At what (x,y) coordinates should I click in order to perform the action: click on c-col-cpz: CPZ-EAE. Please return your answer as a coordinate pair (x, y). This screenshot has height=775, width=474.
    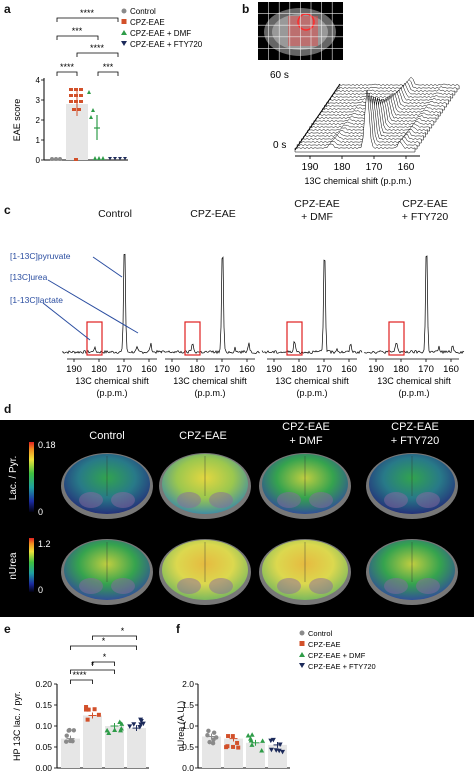
    Looking at the image, I should click on (213, 214).